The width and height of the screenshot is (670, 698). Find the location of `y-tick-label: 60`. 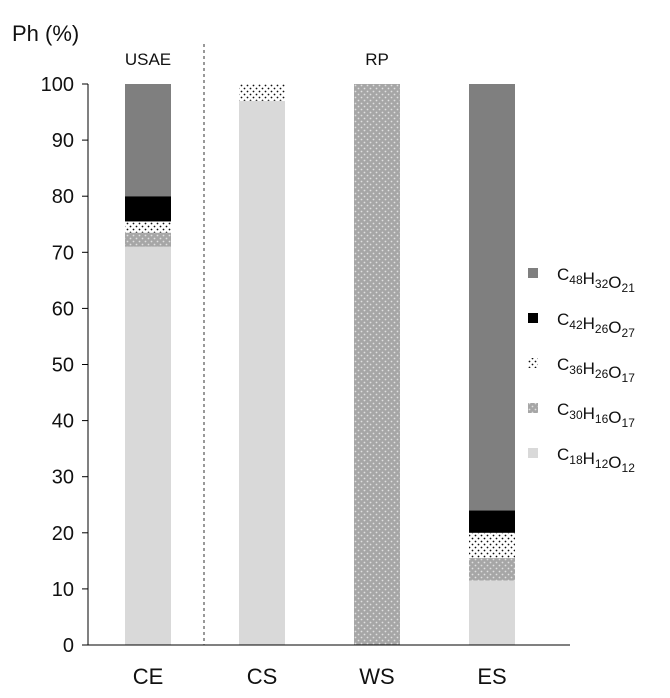

y-tick-label: 60 is located at coordinates (63, 309).